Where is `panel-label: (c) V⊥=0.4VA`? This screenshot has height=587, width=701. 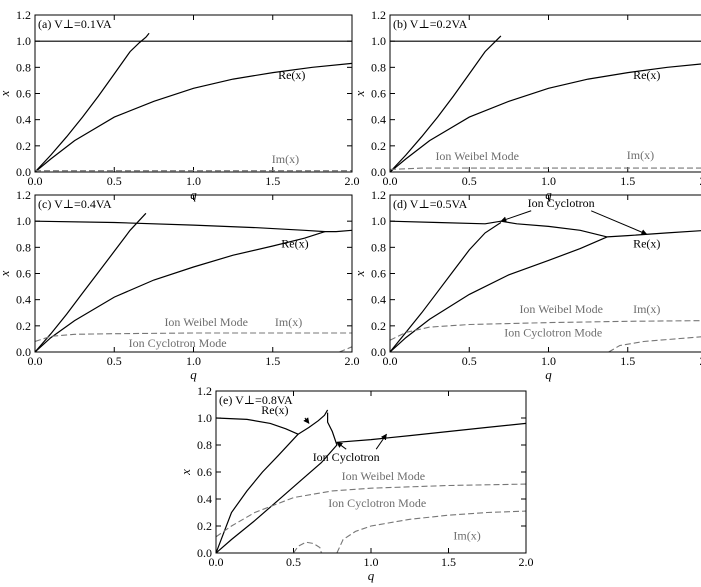 panel-label: (c) V⊥=0.4VA is located at coordinates (75, 204).